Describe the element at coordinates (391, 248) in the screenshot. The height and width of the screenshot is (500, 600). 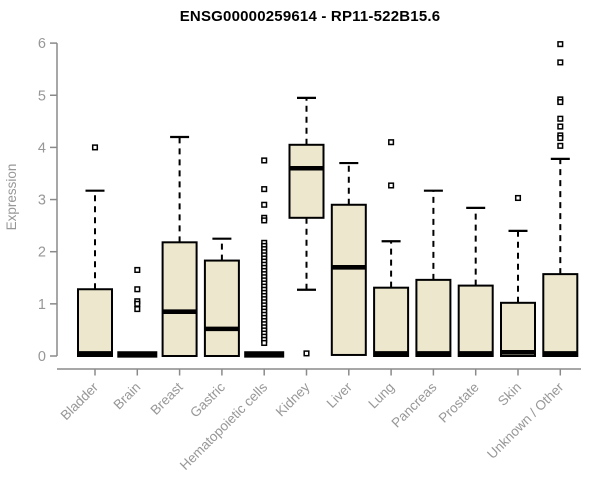
I see `box-group-lung` at that location.